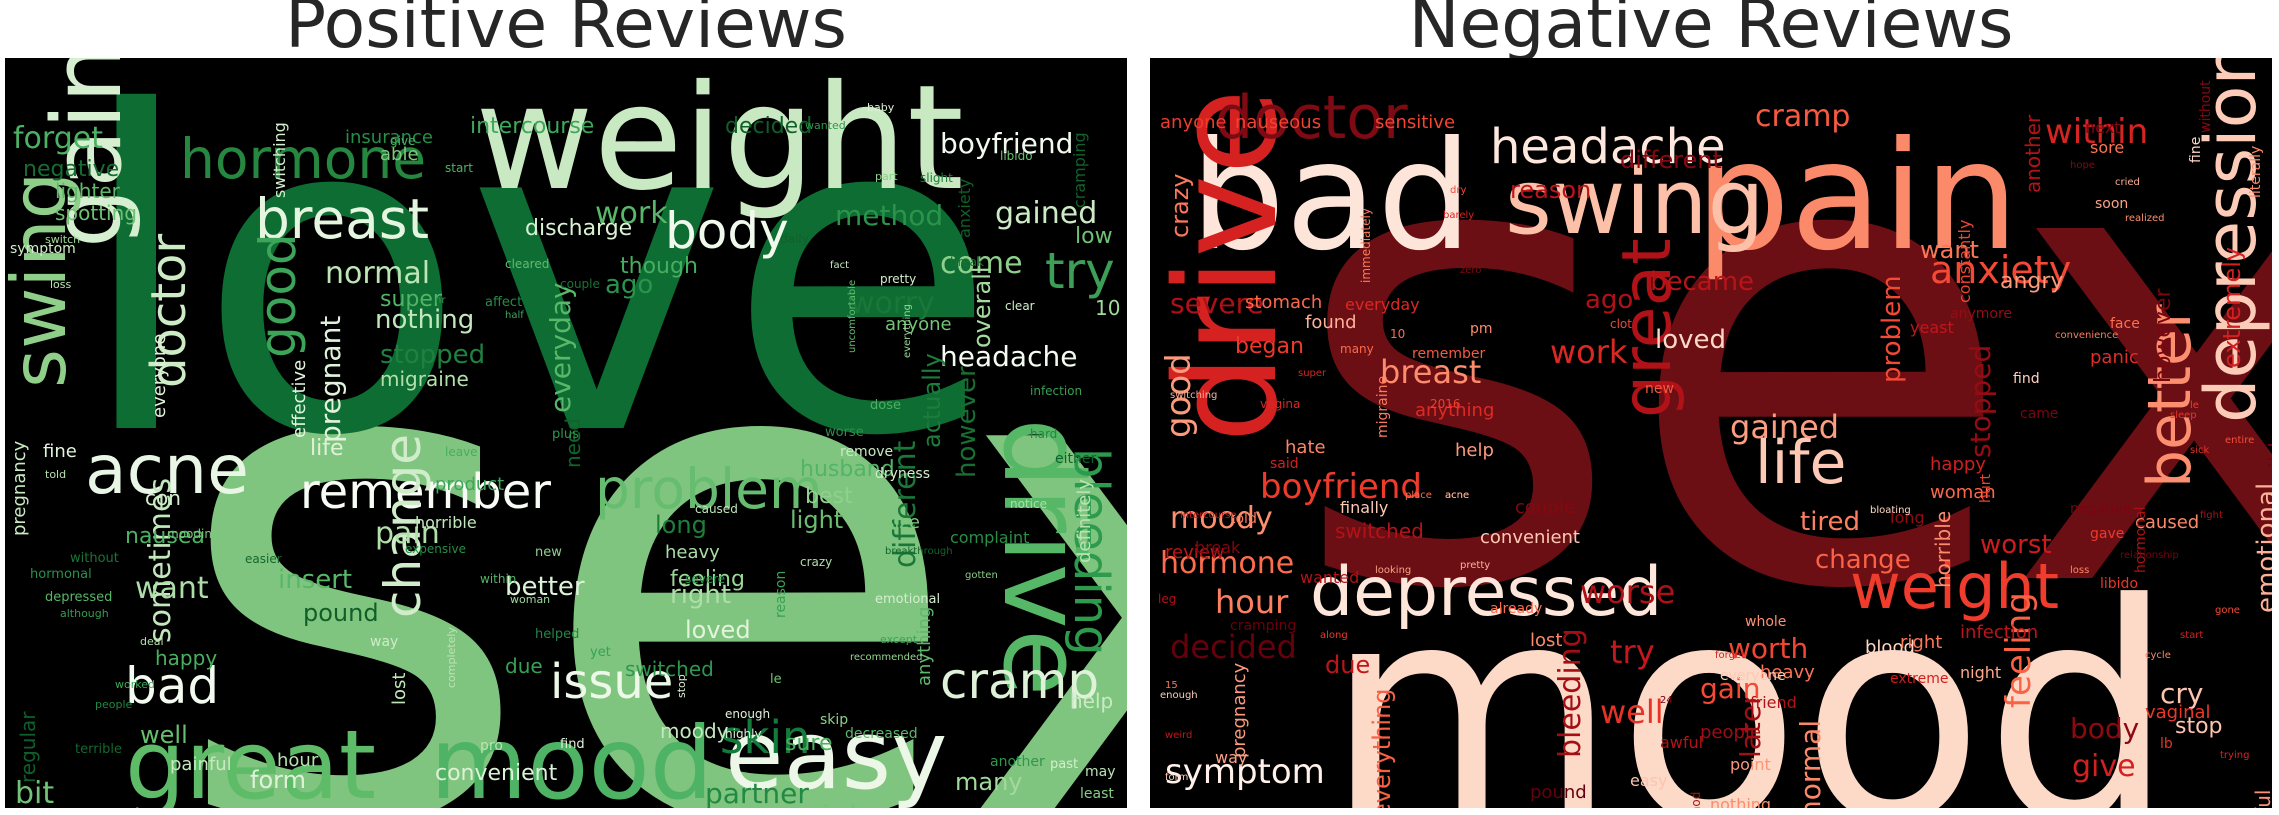 This screenshot has width=2279, height=815. I want to click on word-loved: loved, so click(718, 630).